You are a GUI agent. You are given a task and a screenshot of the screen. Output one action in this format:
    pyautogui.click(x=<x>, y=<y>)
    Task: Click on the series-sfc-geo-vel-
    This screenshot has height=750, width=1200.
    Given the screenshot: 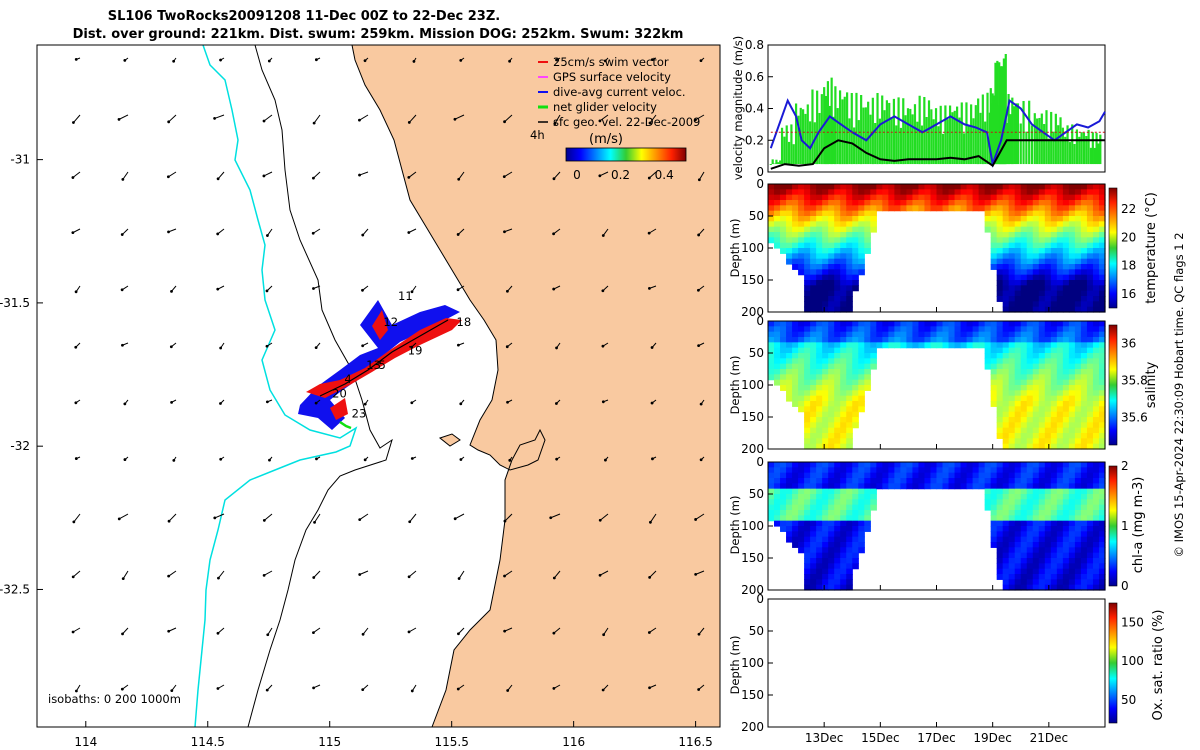 What is the action you would take?
    pyautogui.click(x=937, y=154)
    